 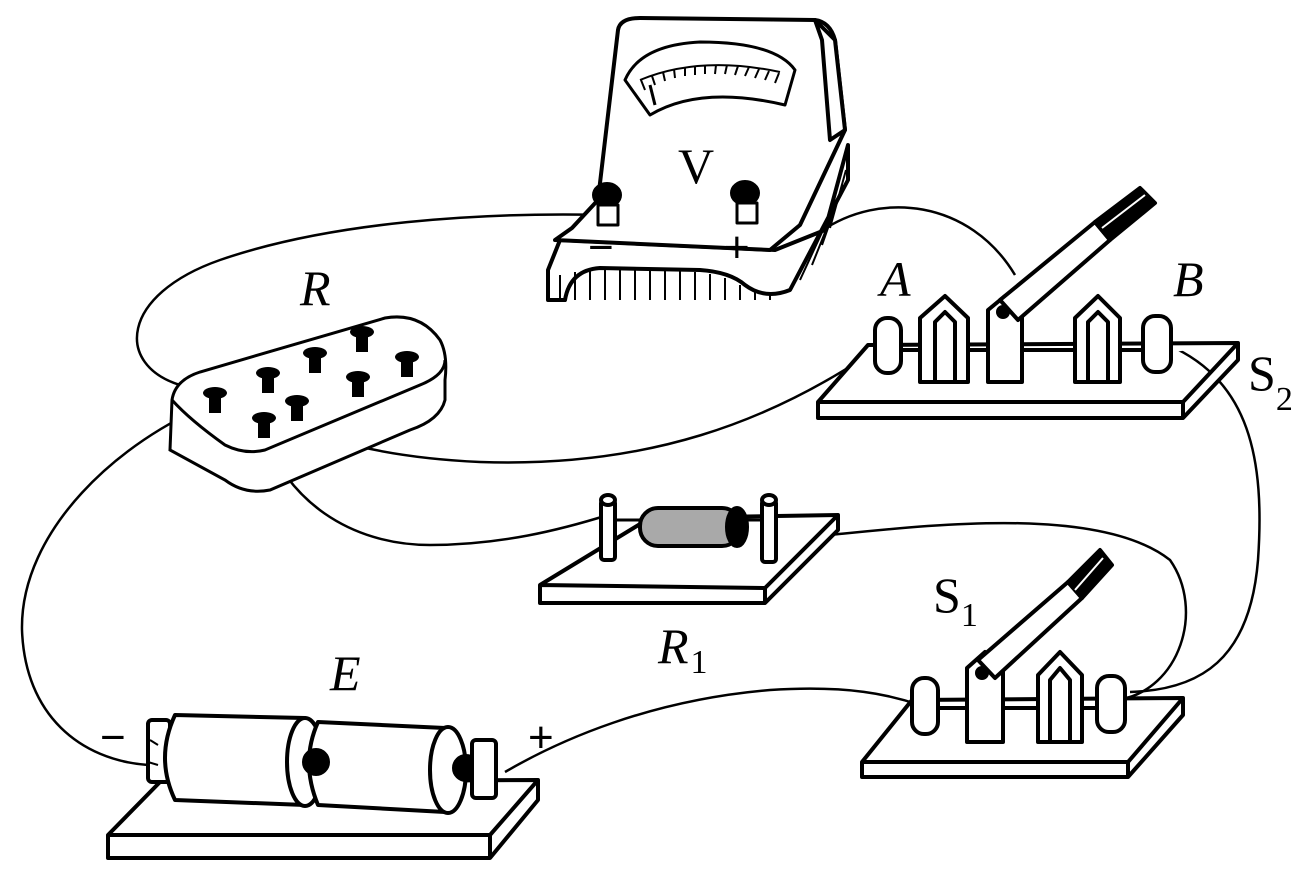 I want to click on resistance-box-label: R, so click(x=315, y=288).